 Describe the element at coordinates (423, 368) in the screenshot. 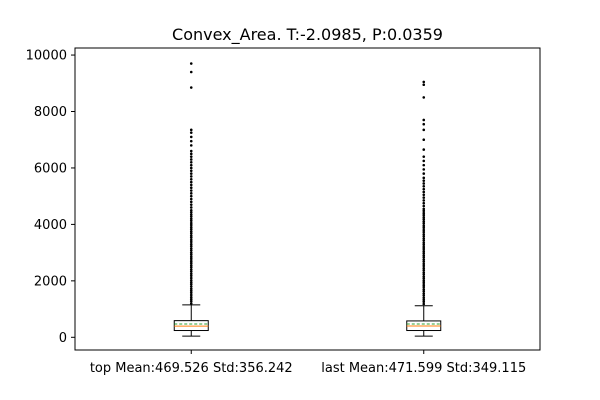

I see `x-tick-label: last Mean:471.599 Std:349.115` at that location.